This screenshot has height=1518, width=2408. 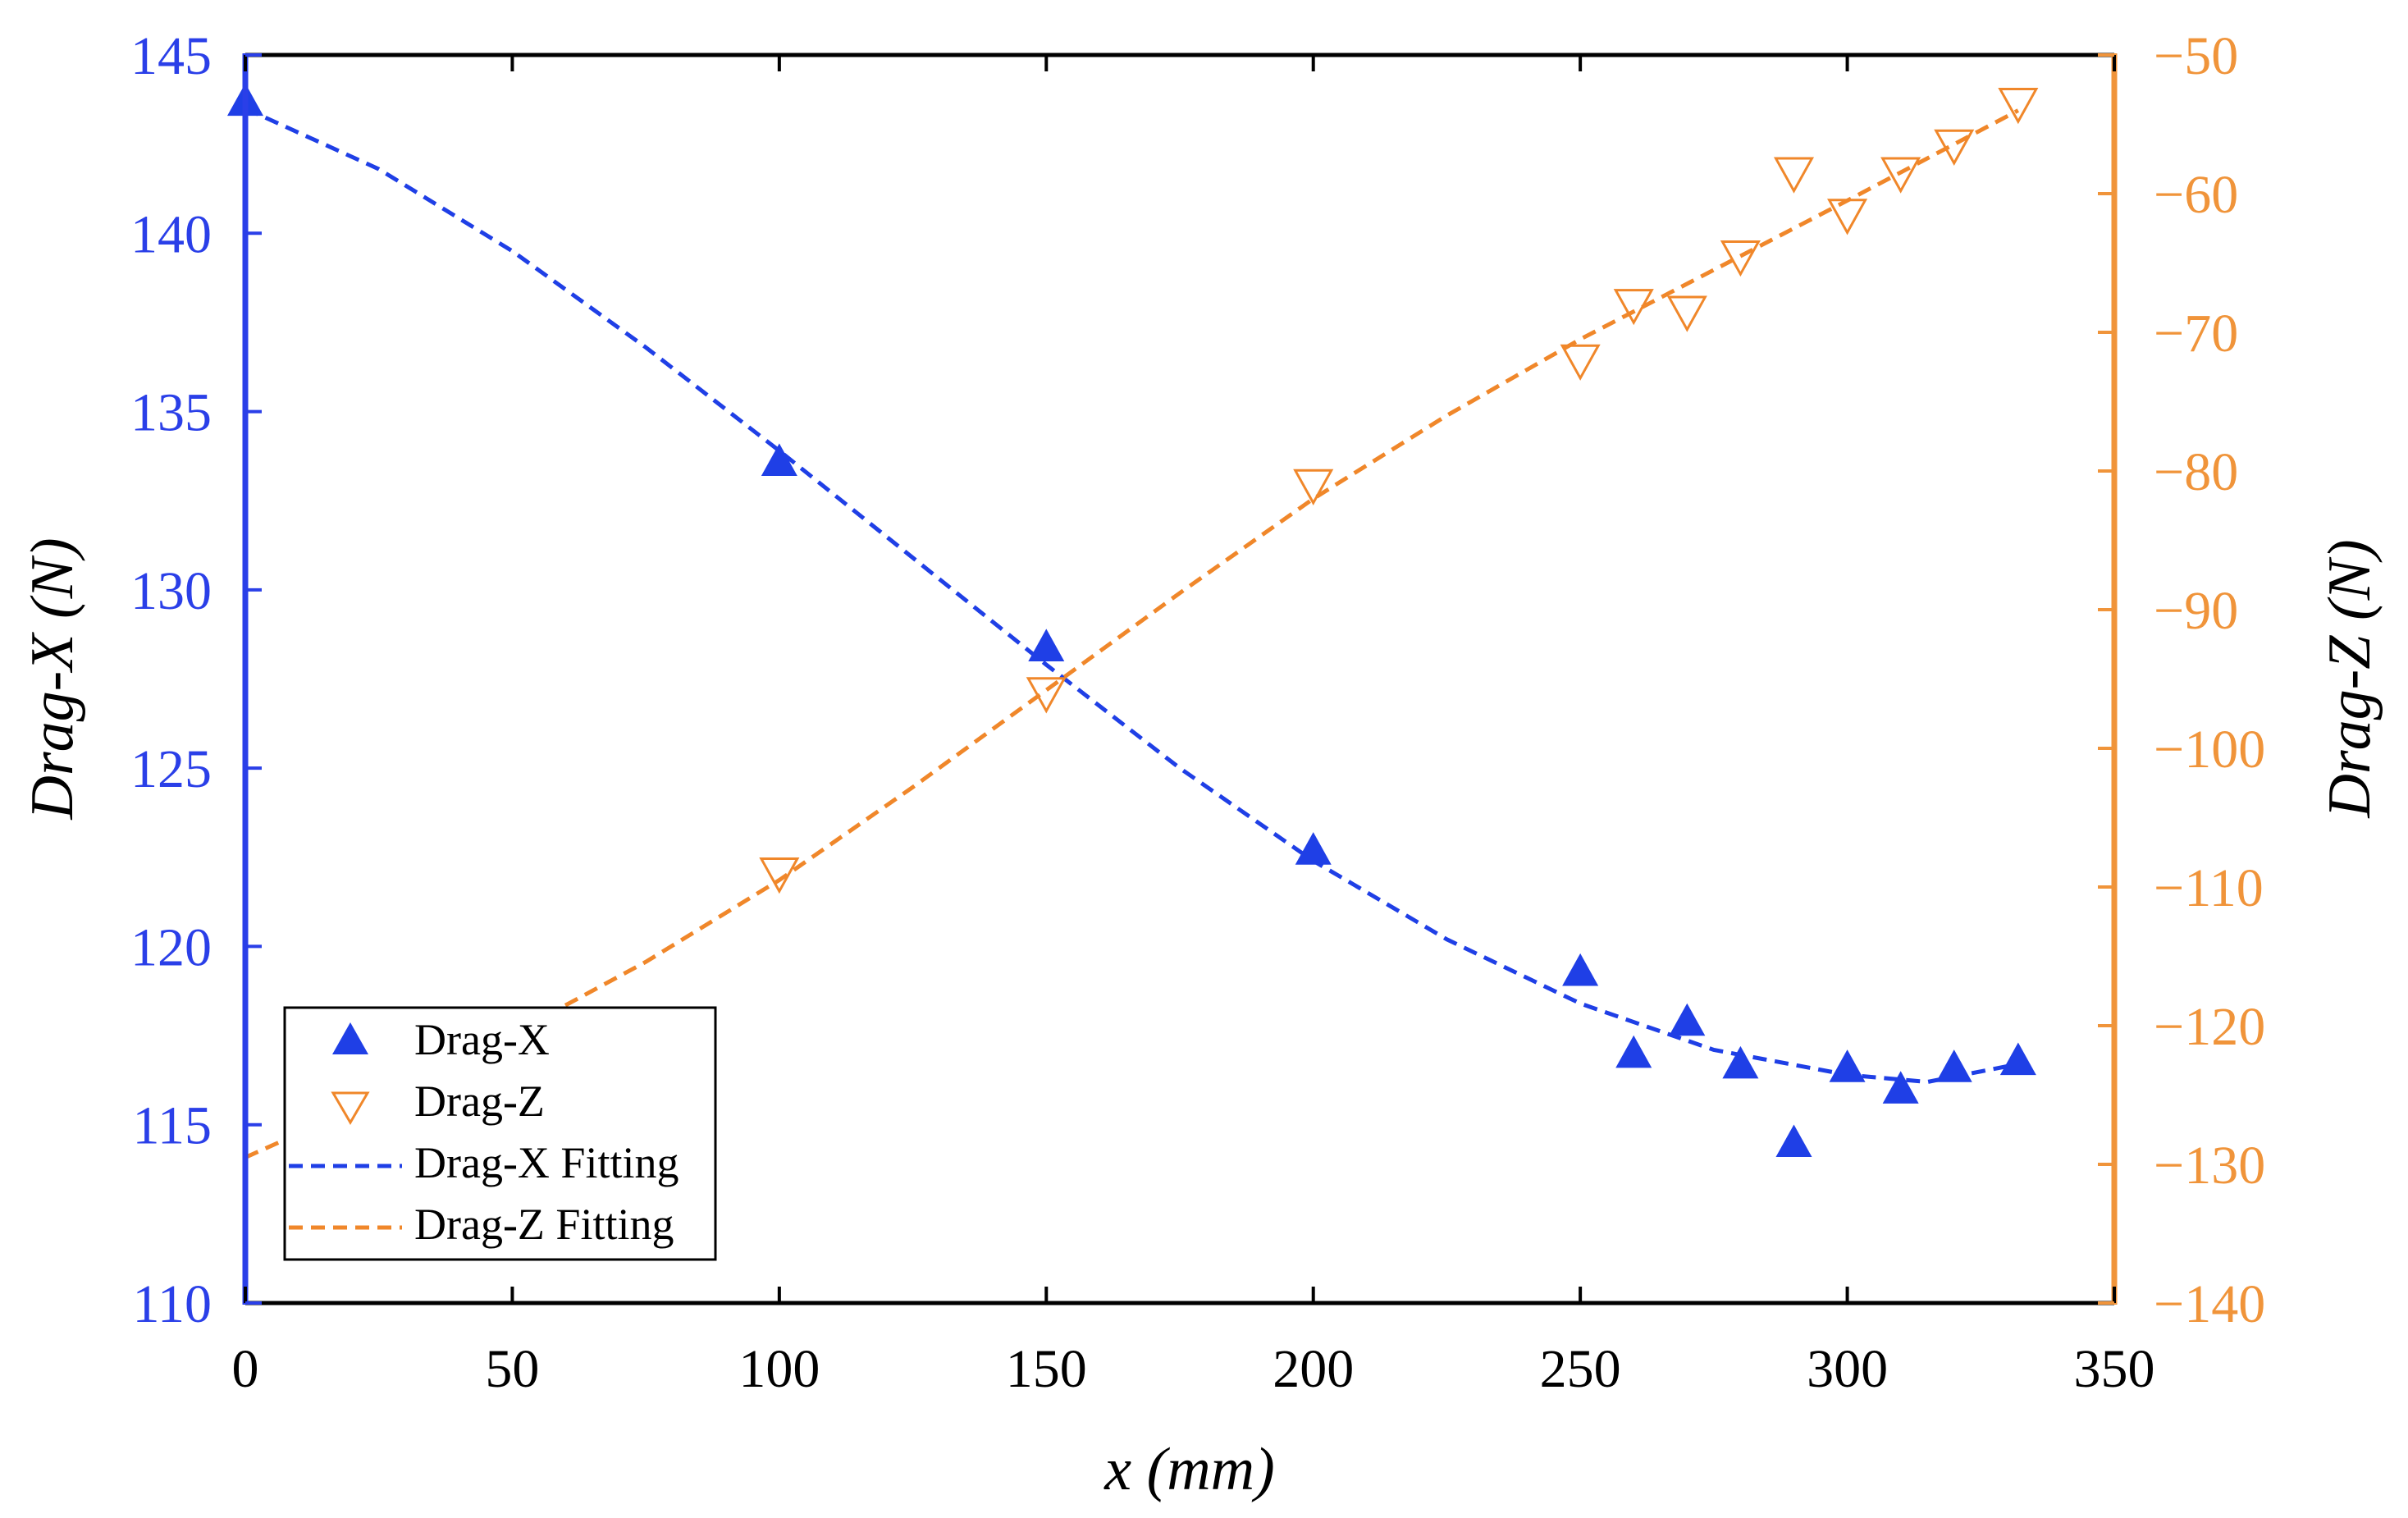 What do you see at coordinates (172, 1126) in the screenshot?
I see `y-left-tick-label: 115` at bounding box center [172, 1126].